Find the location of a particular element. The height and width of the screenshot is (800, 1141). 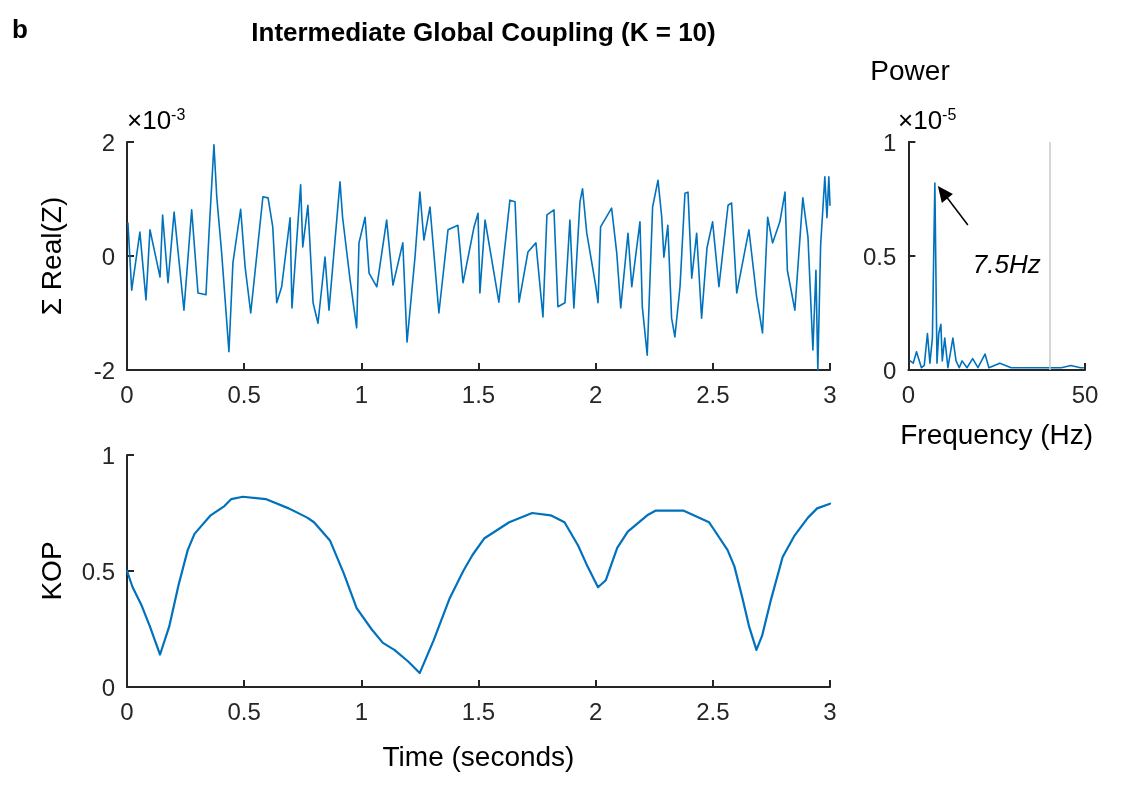

x-tick-label: 50 is located at coordinates (1085, 394).